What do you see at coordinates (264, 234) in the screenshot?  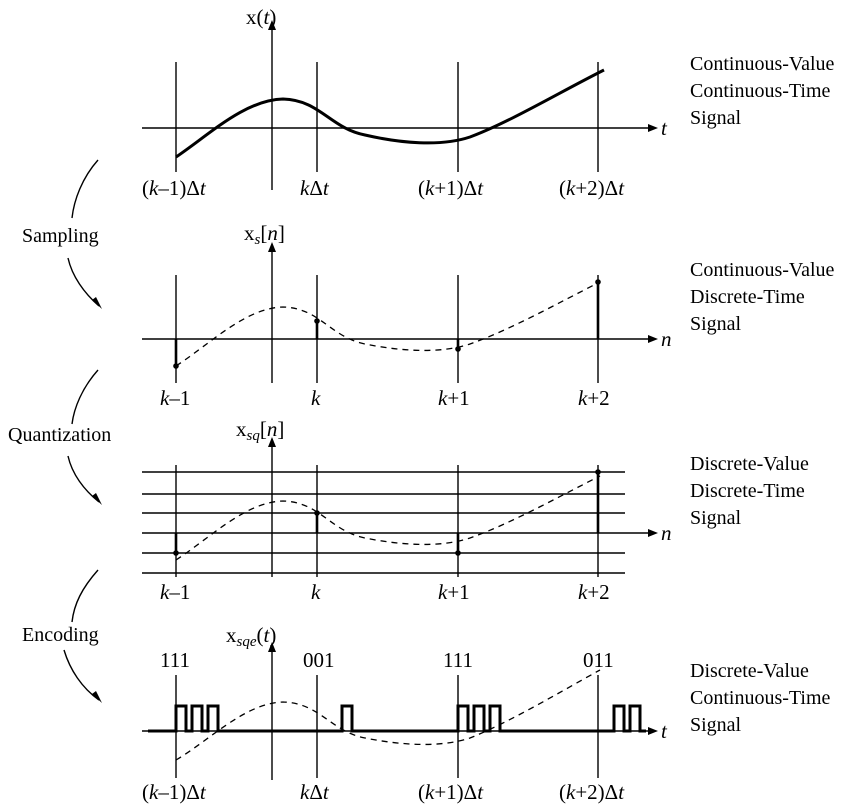 I see `y-axis-label: xs[n]` at bounding box center [264, 234].